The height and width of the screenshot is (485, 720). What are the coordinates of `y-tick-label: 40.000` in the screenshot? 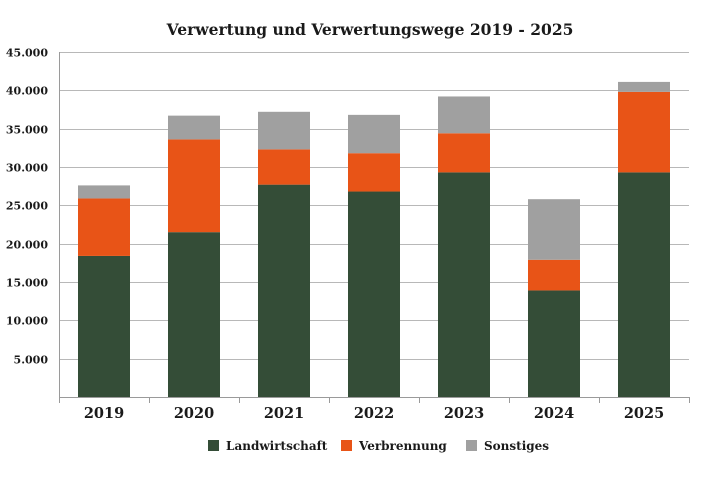 It's located at (27, 91).